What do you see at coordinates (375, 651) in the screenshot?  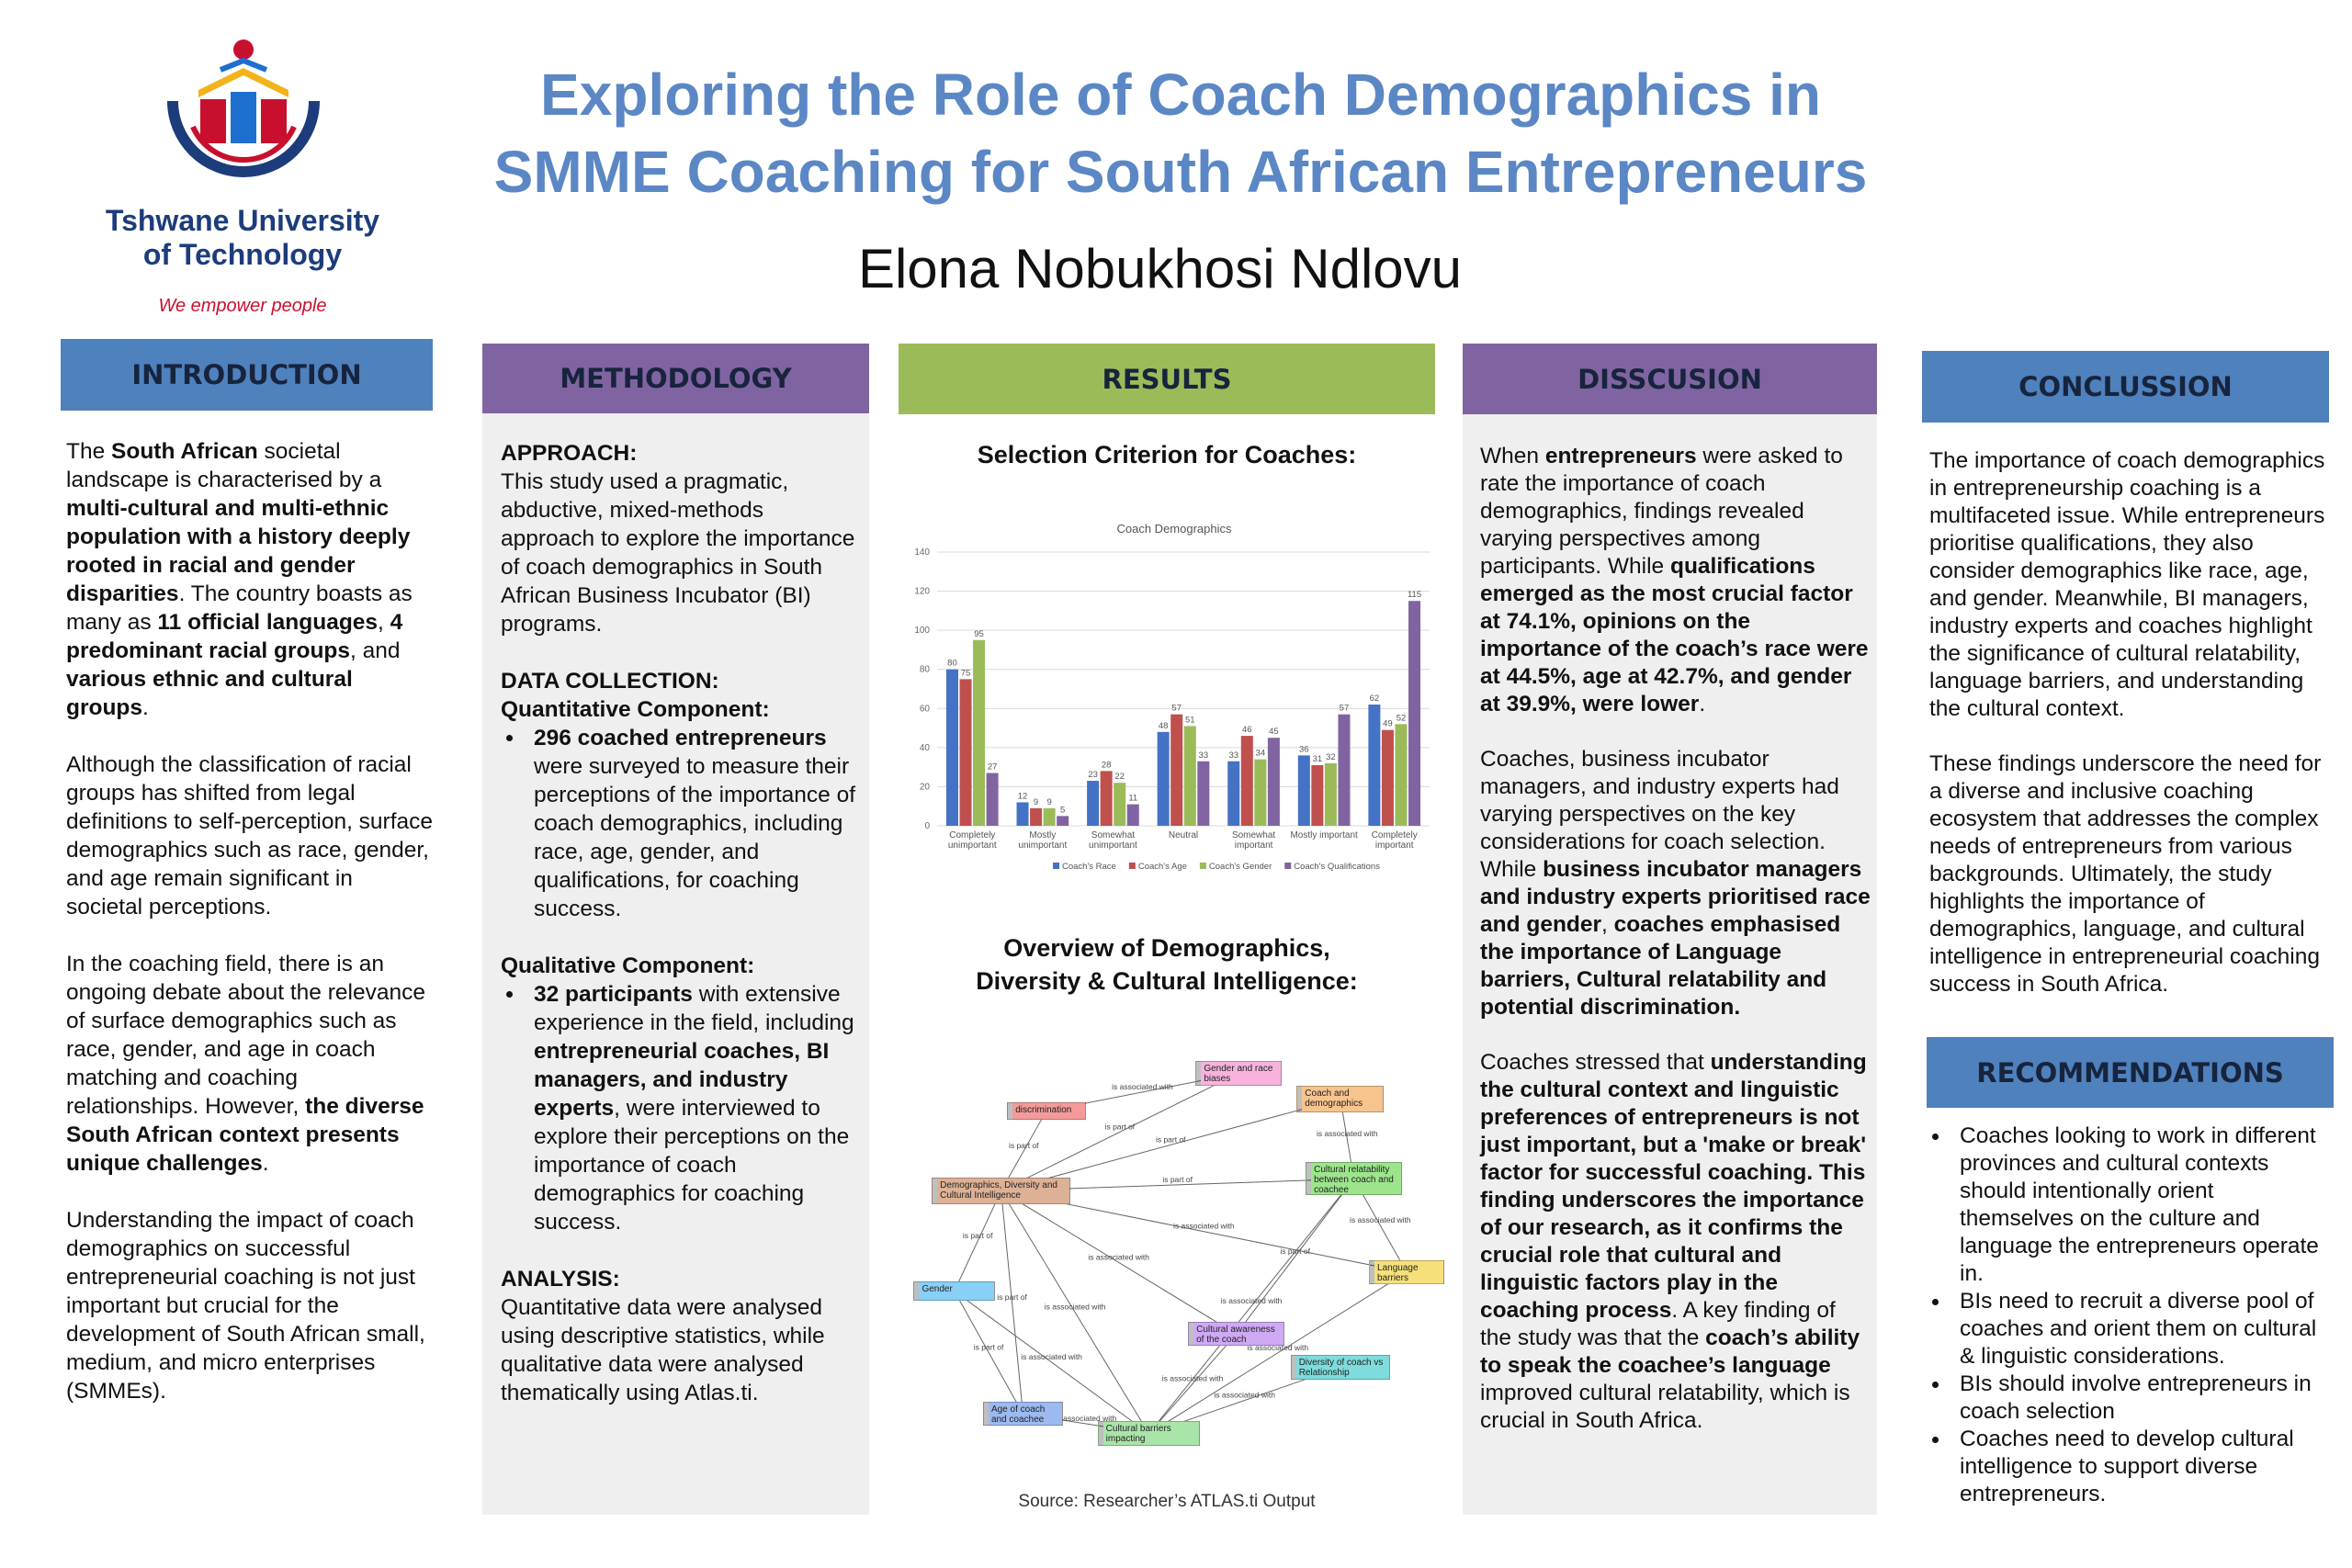 I see `text-run: , and` at bounding box center [375, 651].